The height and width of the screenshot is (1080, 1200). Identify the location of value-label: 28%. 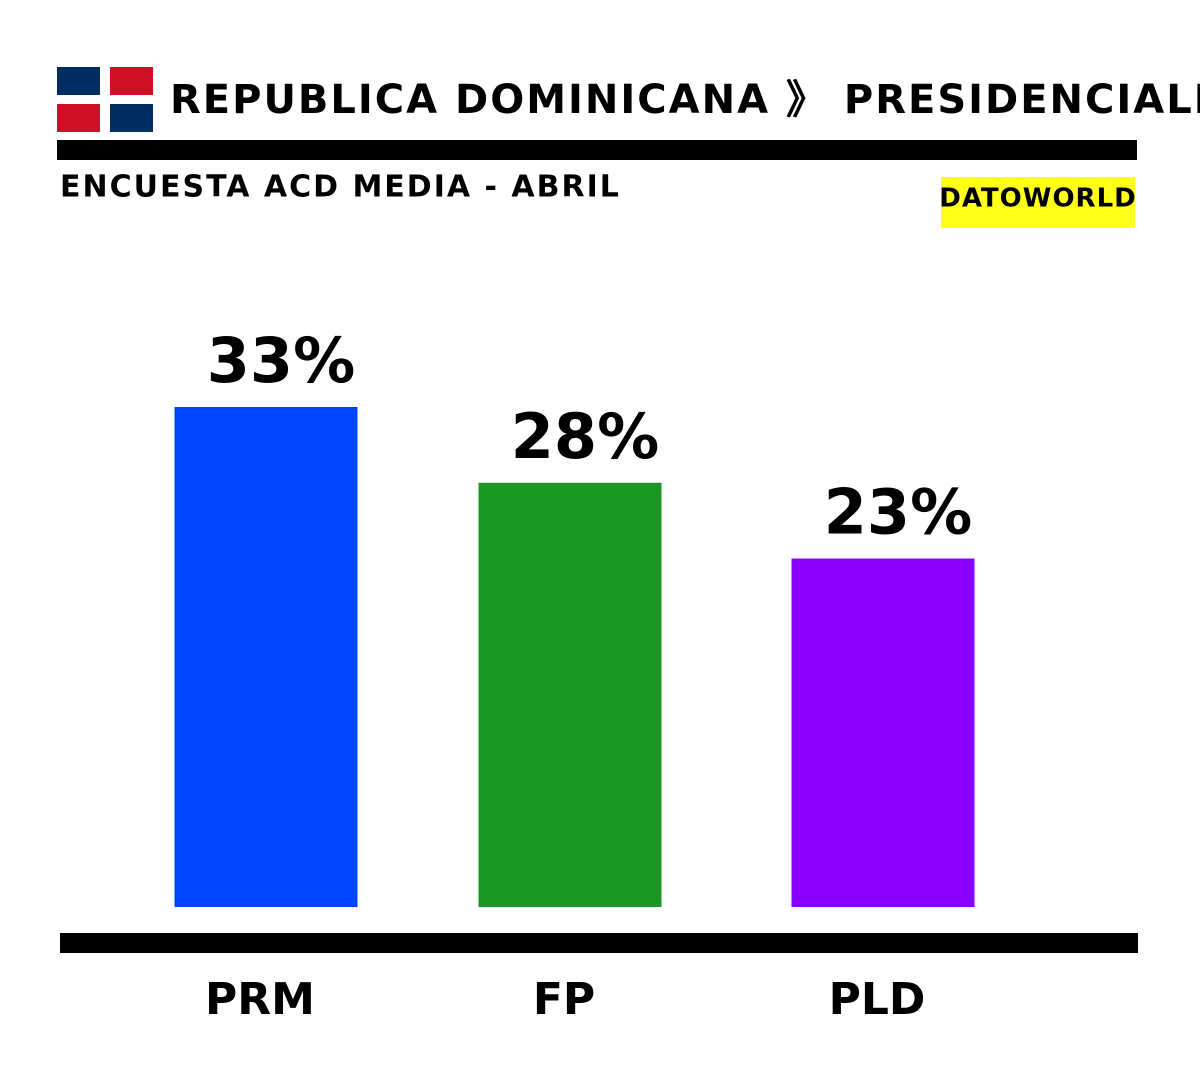
(585, 436).